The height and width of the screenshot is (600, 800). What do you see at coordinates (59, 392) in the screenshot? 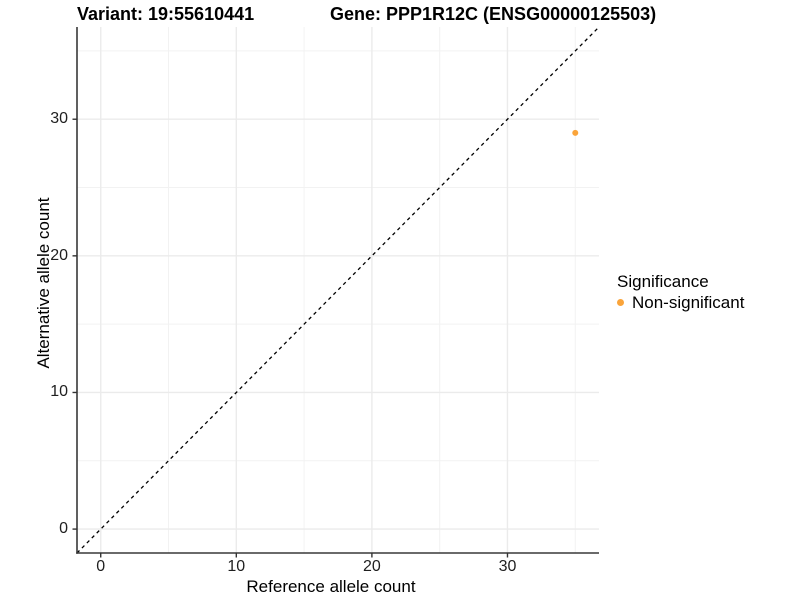
I see `y-tick-label: 10` at bounding box center [59, 392].